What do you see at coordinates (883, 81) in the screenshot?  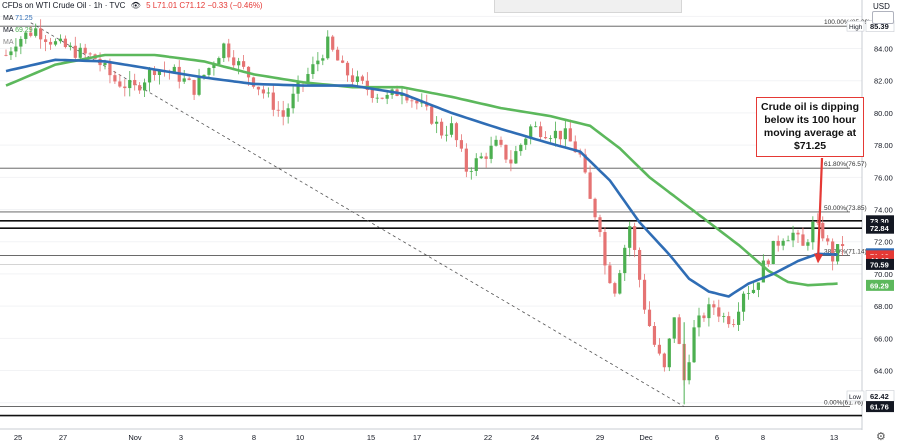 I see `y-tick-label: 82.00` at bounding box center [883, 81].